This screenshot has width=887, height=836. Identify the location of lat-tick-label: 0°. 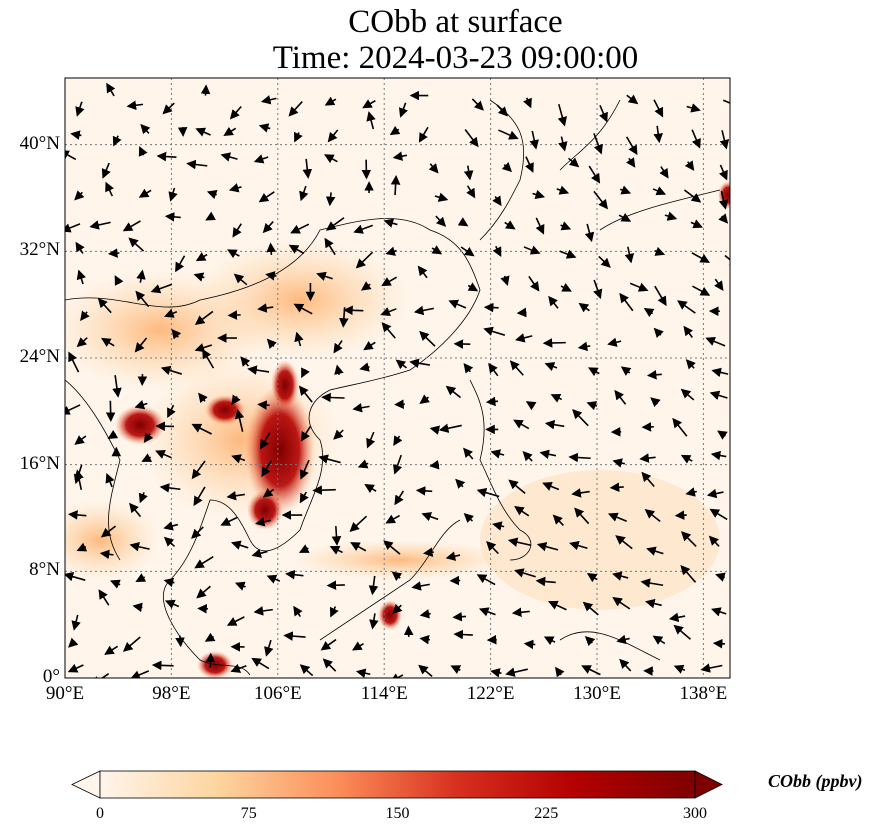
(51, 676).